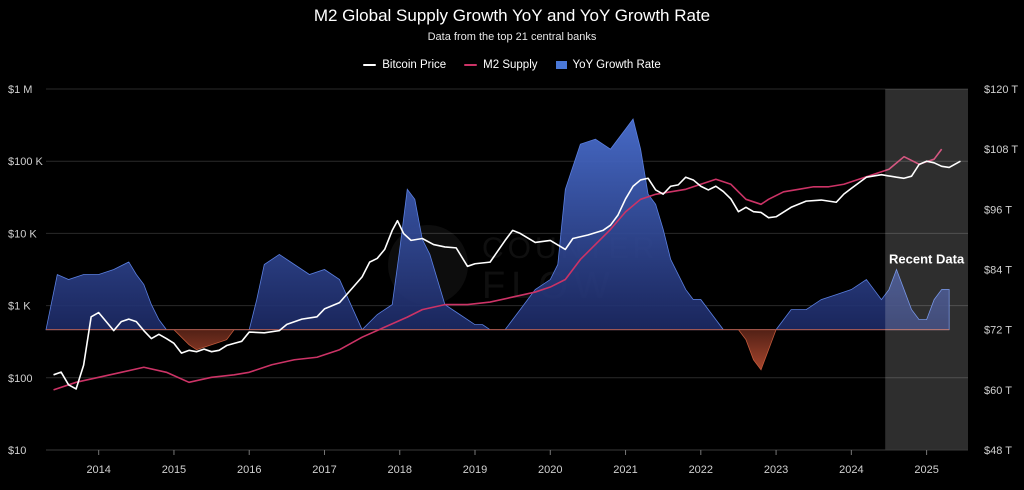  What do you see at coordinates (1001, 150) in the screenshot?
I see `right-tick-label-5: $108 T` at bounding box center [1001, 150].